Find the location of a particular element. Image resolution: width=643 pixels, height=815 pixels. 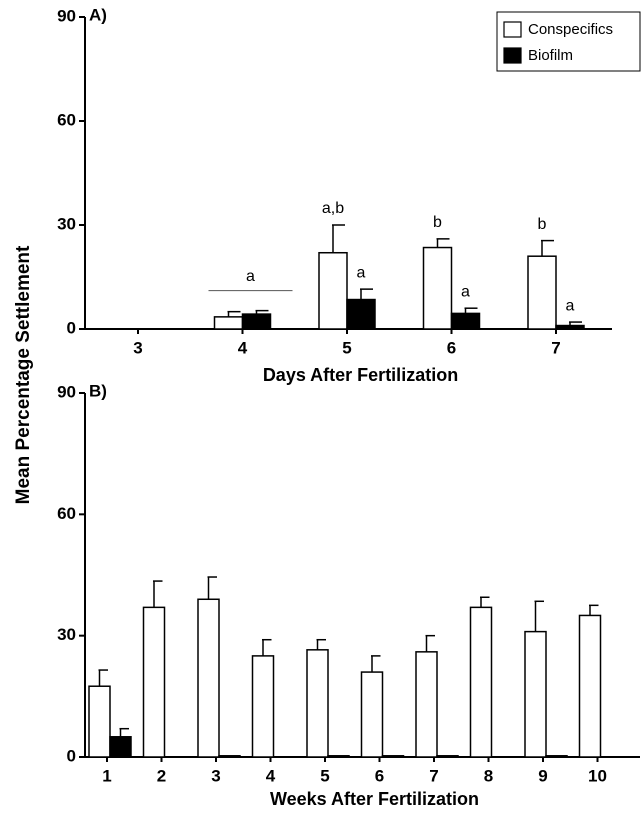

x-tick-label: 1 is located at coordinates (106, 775).